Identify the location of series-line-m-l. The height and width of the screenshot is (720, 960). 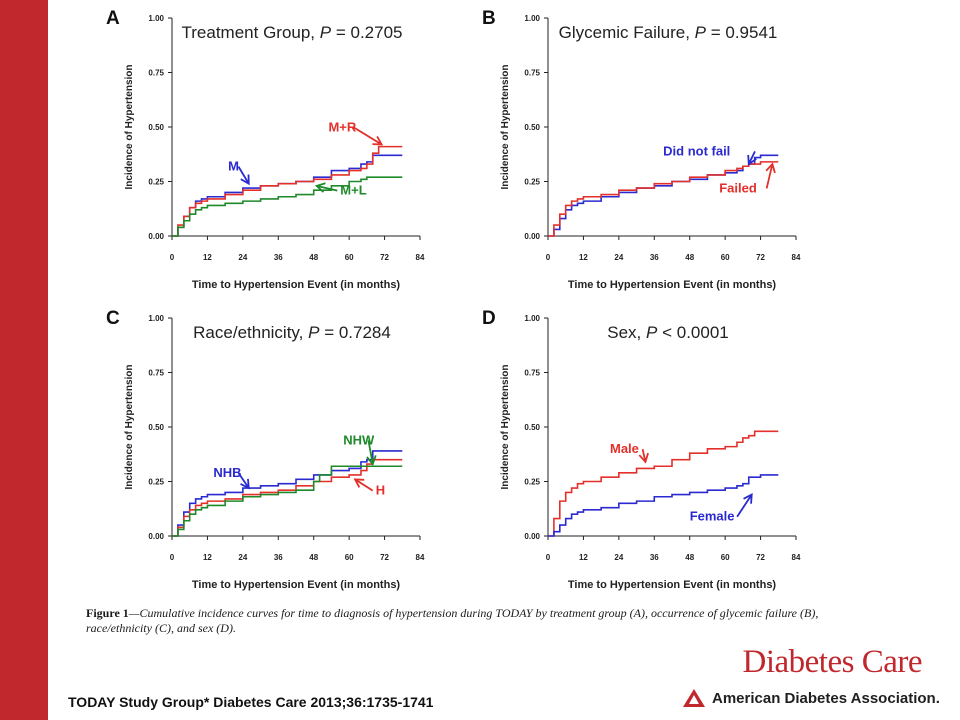
(287, 206).